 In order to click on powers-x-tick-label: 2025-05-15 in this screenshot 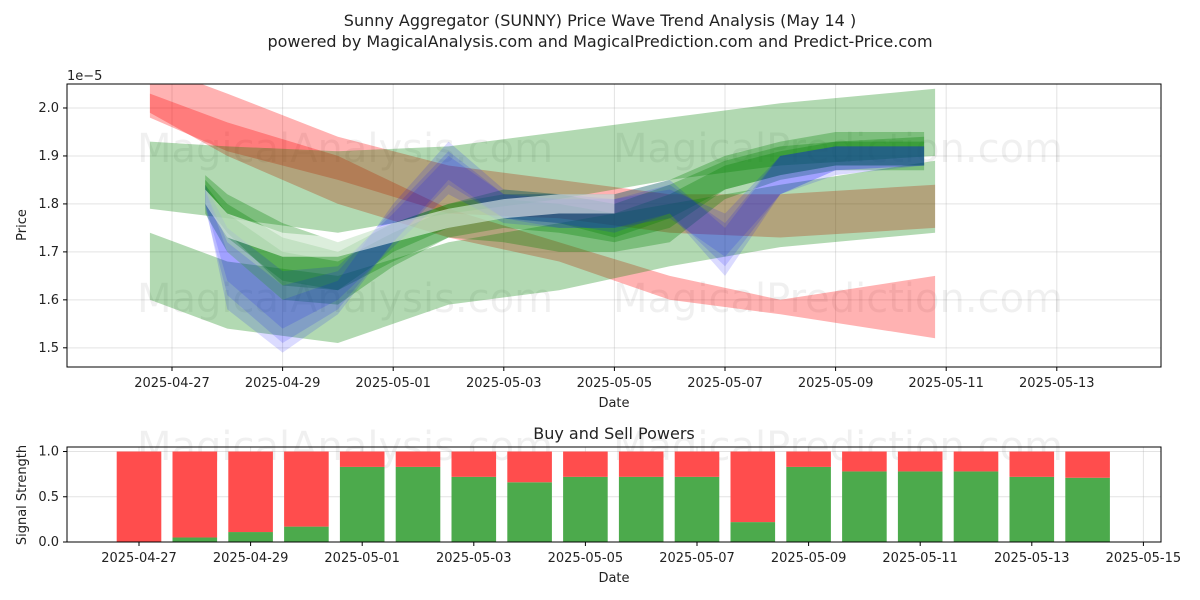, I will do `click(1144, 558)`.